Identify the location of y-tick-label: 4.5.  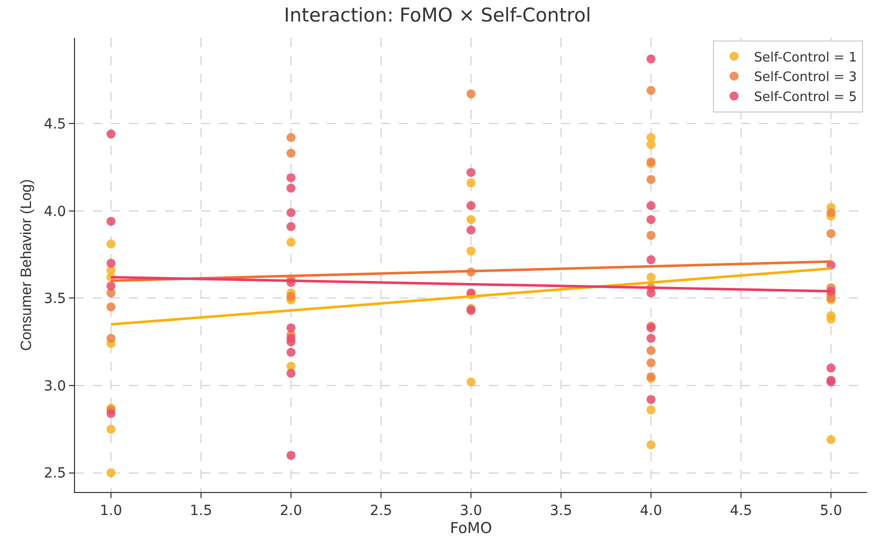
(55, 124).